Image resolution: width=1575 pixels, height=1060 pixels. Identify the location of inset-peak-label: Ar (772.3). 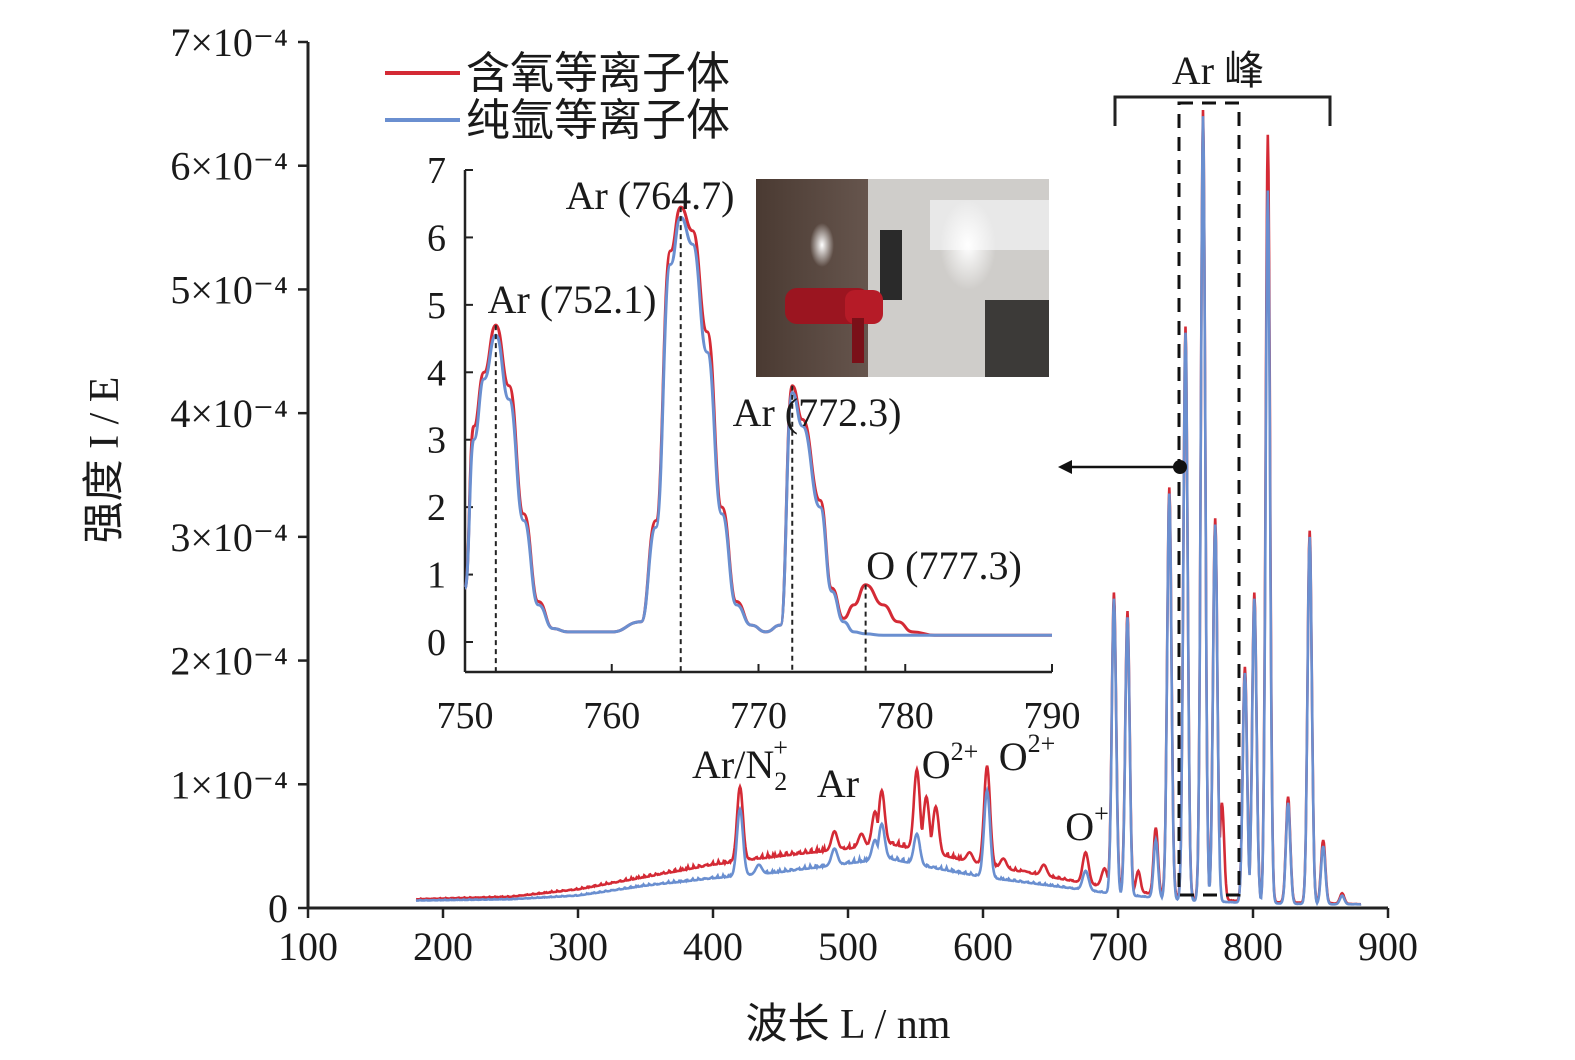
(817, 412).